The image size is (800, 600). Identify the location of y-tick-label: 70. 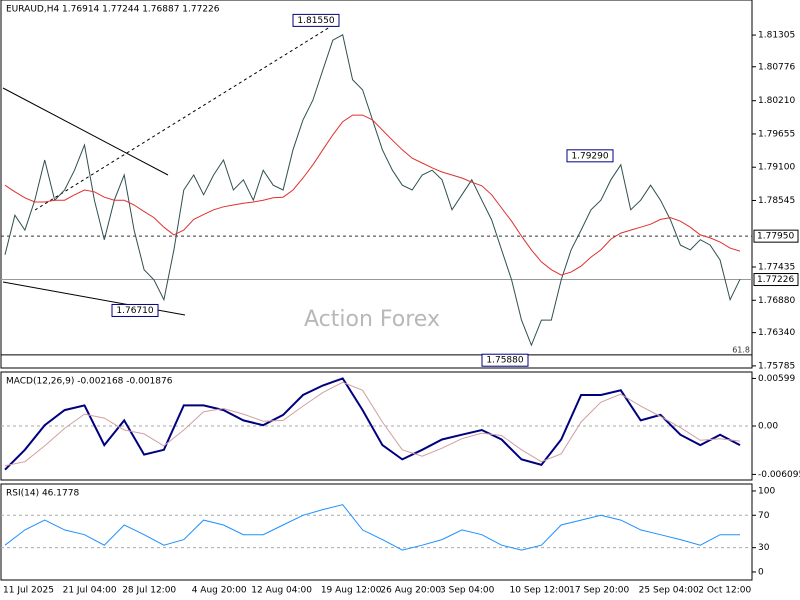
(764, 516).